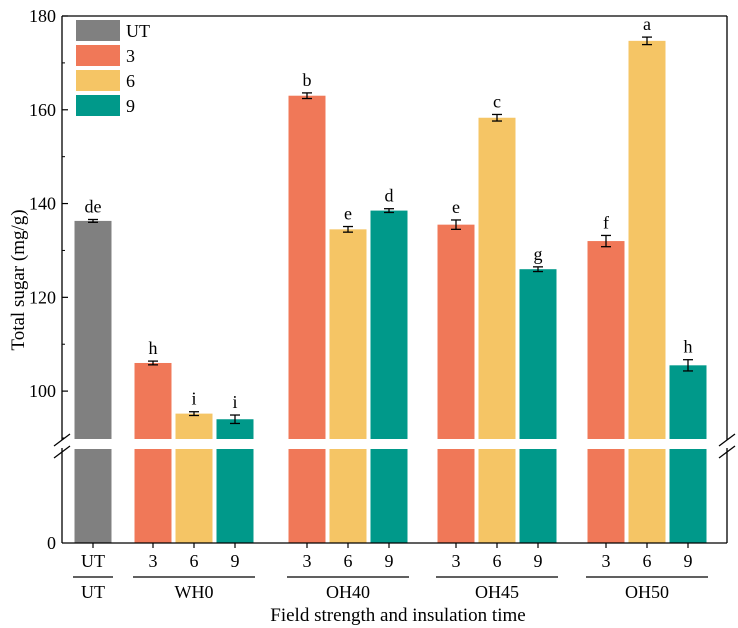 The image size is (738, 628). What do you see at coordinates (497, 592) in the screenshot?
I see `group-label: OH45` at bounding box center [497, 592].